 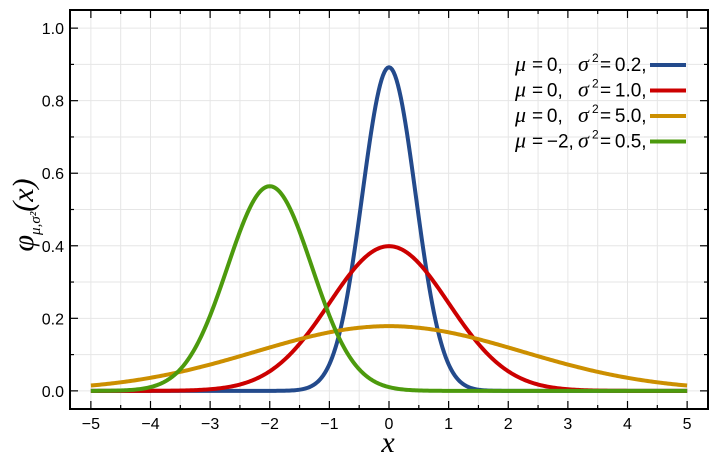 What do you see at coordinates (623, 116) in the screenshot?
I see `legend-sigma-value: = 5.0,` at bounding box center [623, 116].